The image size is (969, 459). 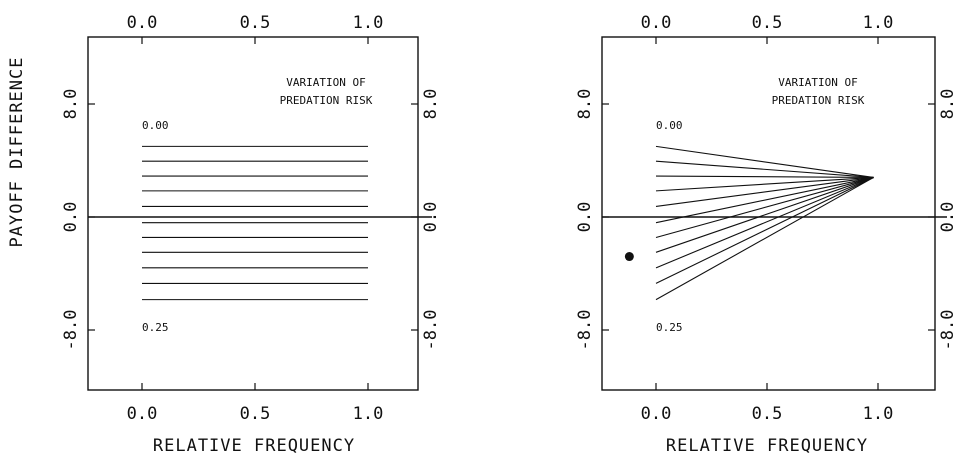 What do you see at coordinates (767, 446) in the screenshot?
I see `right-x-axis-title: RELATIVE FREQUENCY` at bounding box center [767, 446].